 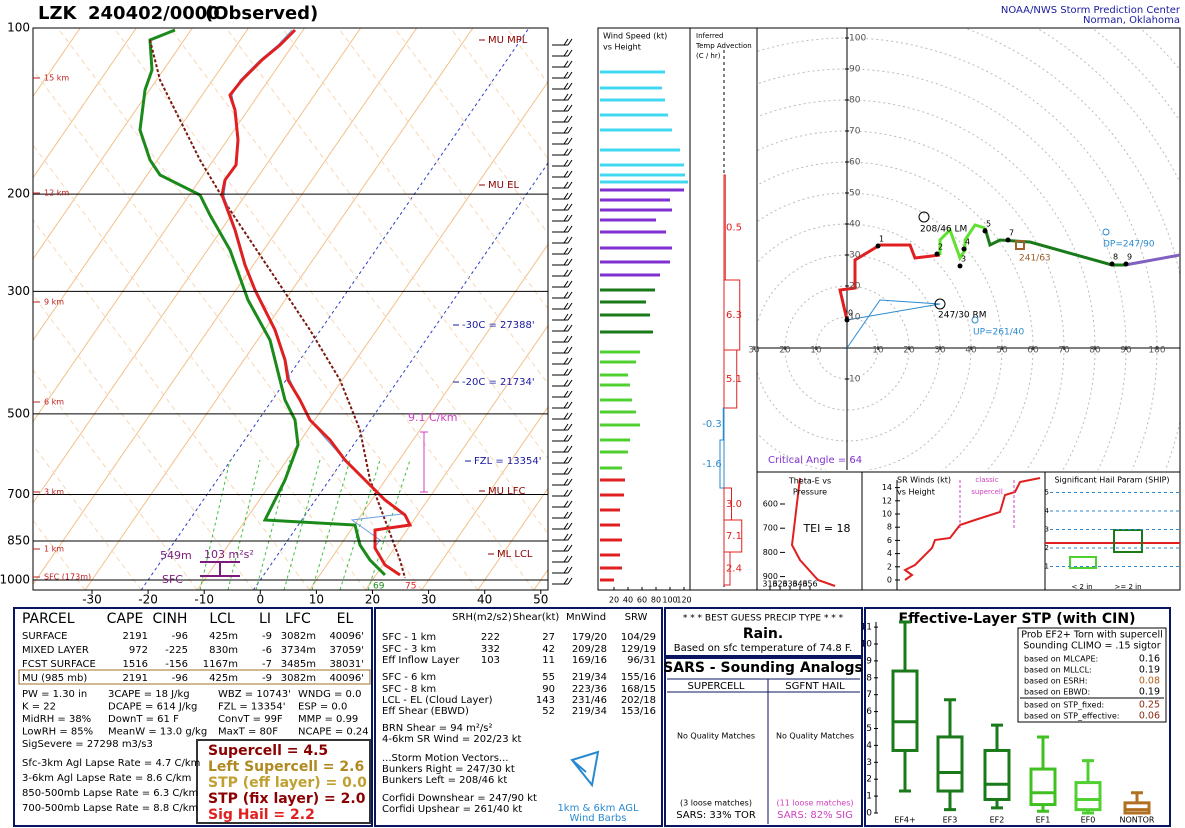 What do you see at coordinates (734, 228) in the screenshot?
I see `label: 0.5` at bounding box center [734, 228].